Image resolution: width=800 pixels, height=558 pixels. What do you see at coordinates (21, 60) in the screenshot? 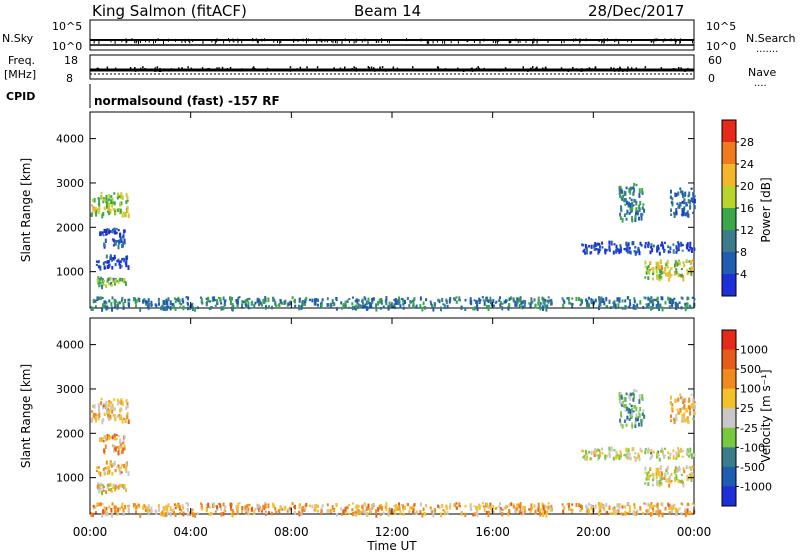
I see `freq-label: Freq.` at bounding box center [21, 60].